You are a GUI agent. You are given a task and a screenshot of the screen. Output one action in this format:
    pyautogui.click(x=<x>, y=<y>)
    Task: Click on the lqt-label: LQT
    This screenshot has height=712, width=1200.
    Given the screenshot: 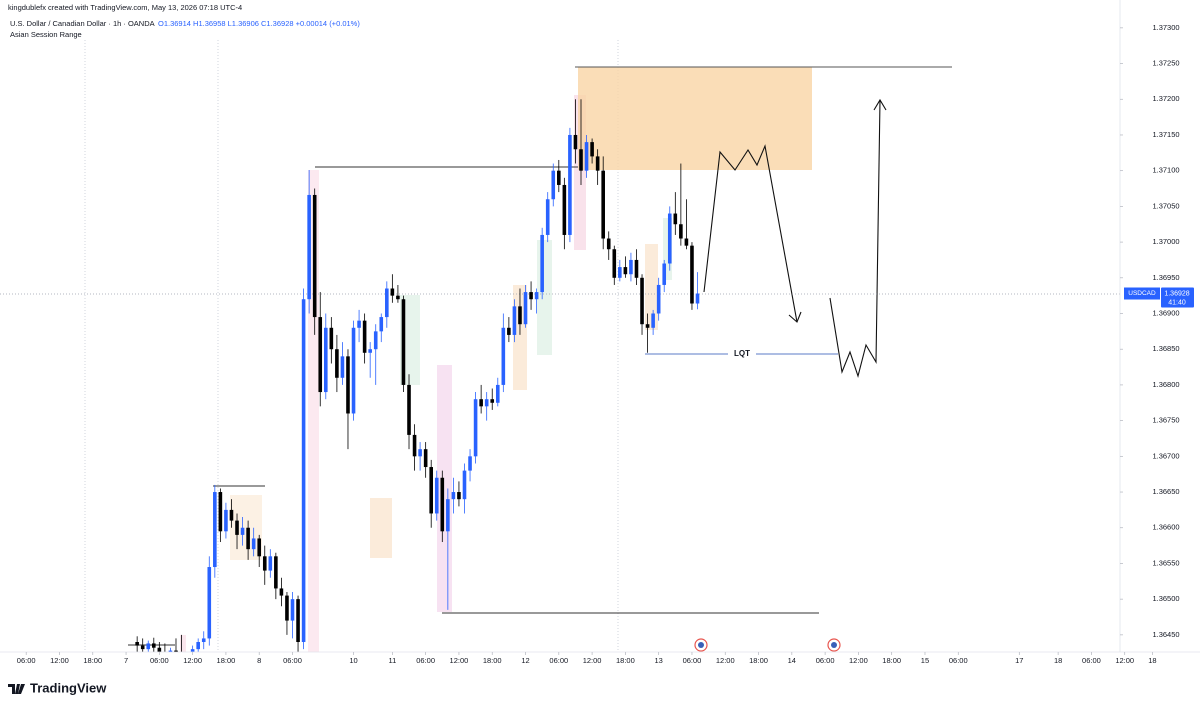 What is the action you would take?
    pyautogui.click(x=742, y=353)
    